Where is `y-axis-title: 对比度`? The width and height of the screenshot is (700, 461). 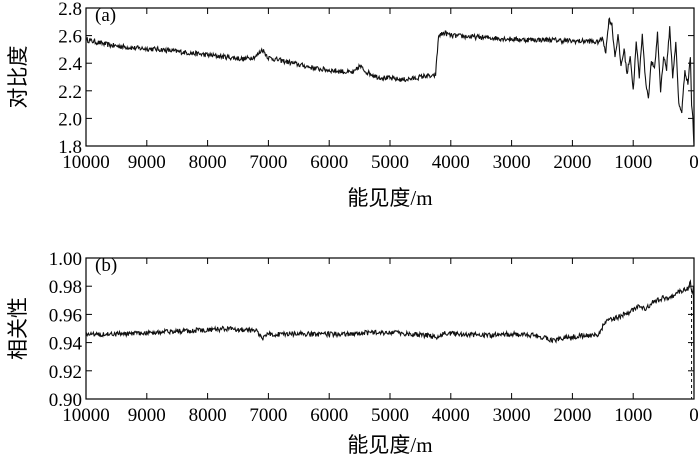
y-axis-title: 对比度 is located at coordinates (18, 77).